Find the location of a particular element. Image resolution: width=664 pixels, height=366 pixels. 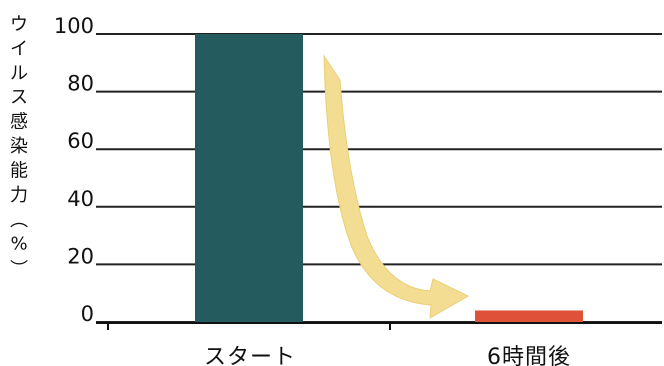

y-axis-label-char: % is located at coordinates (18, 244).